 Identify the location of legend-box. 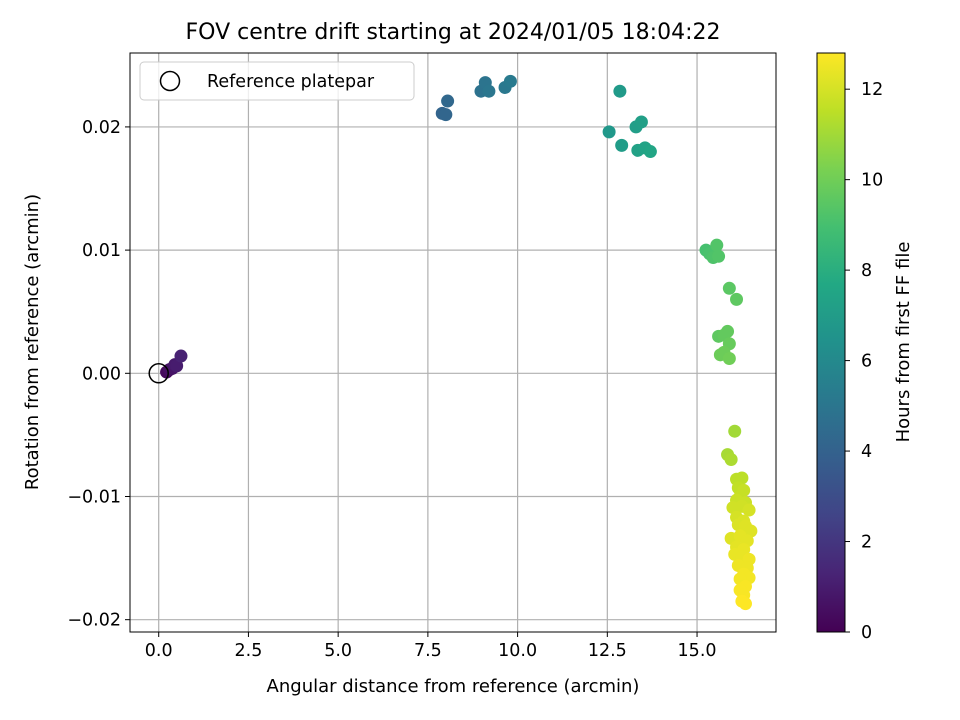
(277, 81).